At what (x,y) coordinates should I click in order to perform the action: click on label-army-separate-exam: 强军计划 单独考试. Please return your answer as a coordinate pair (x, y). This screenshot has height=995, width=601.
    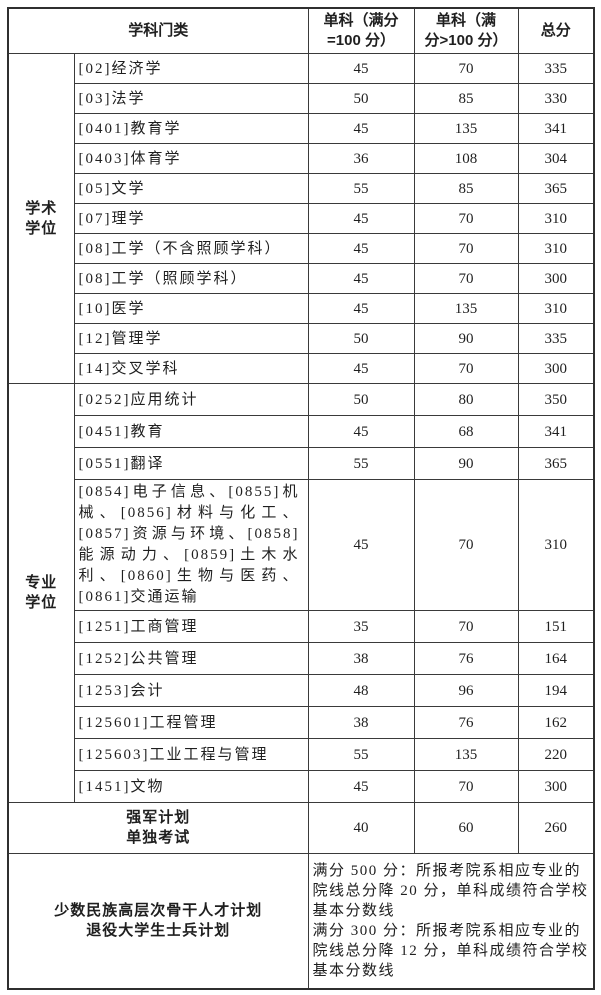
    Looking at the image, I should click on (158, 828).